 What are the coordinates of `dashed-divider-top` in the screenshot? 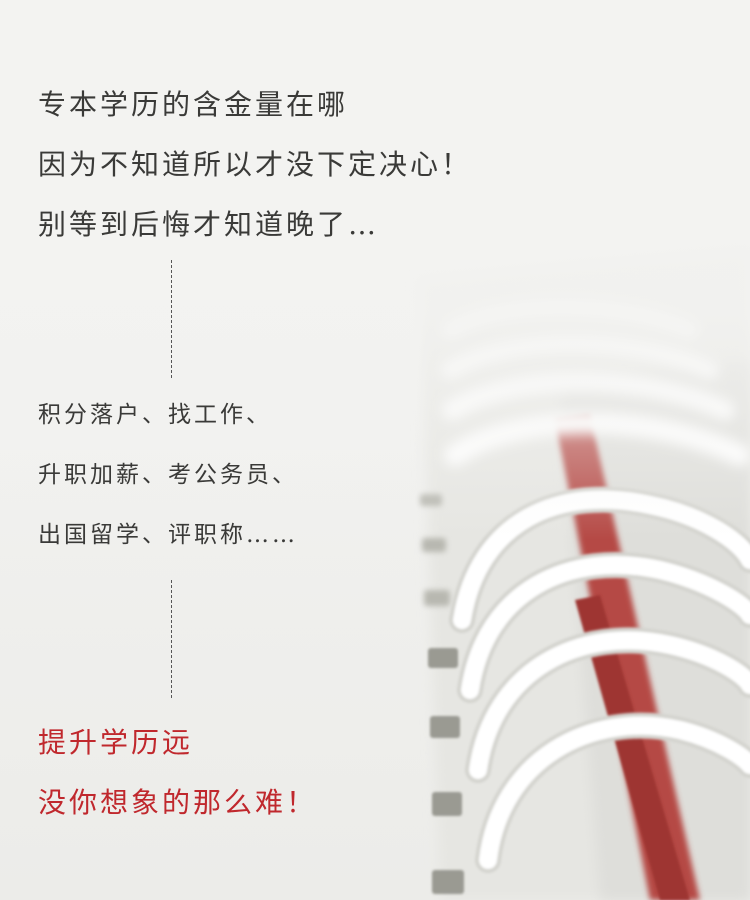 It's located at (171, 319).